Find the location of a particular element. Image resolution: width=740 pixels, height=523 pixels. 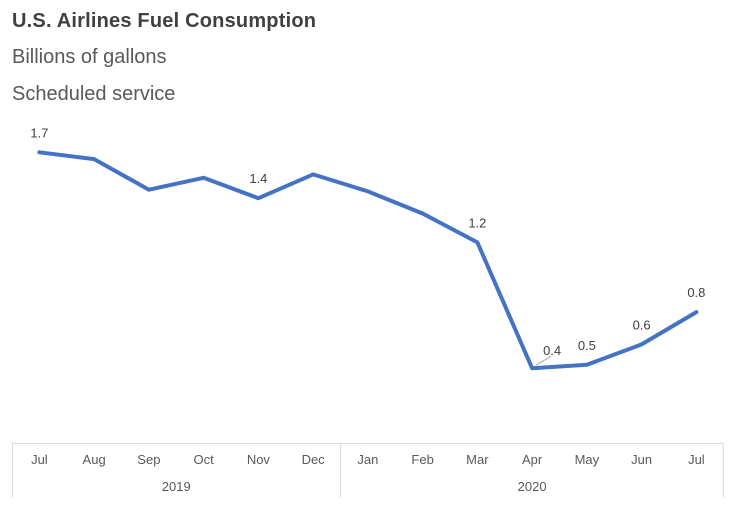

month-tick-label: Jan is located at coordinates (367, 459).